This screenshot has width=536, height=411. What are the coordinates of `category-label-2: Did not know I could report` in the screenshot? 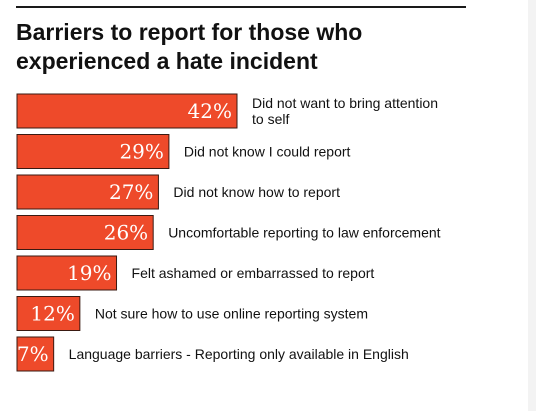 It's located at (267, 152).